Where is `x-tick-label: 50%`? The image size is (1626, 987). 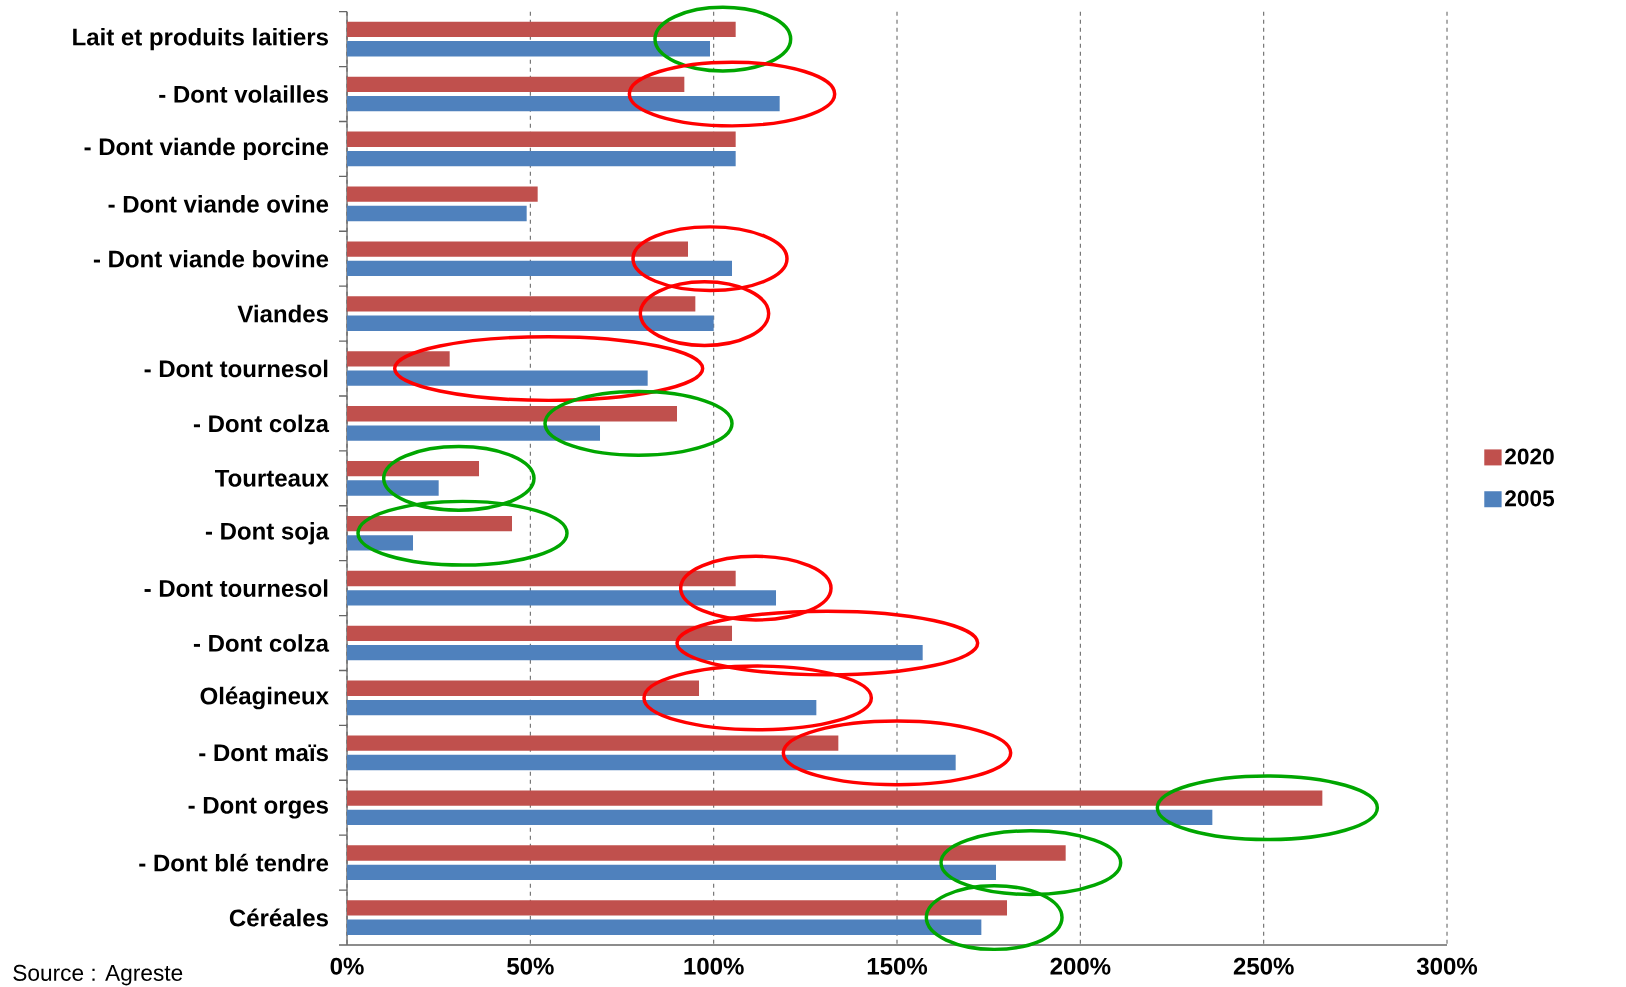
x-tick-label: 50% is located at coordinates (530, 966).